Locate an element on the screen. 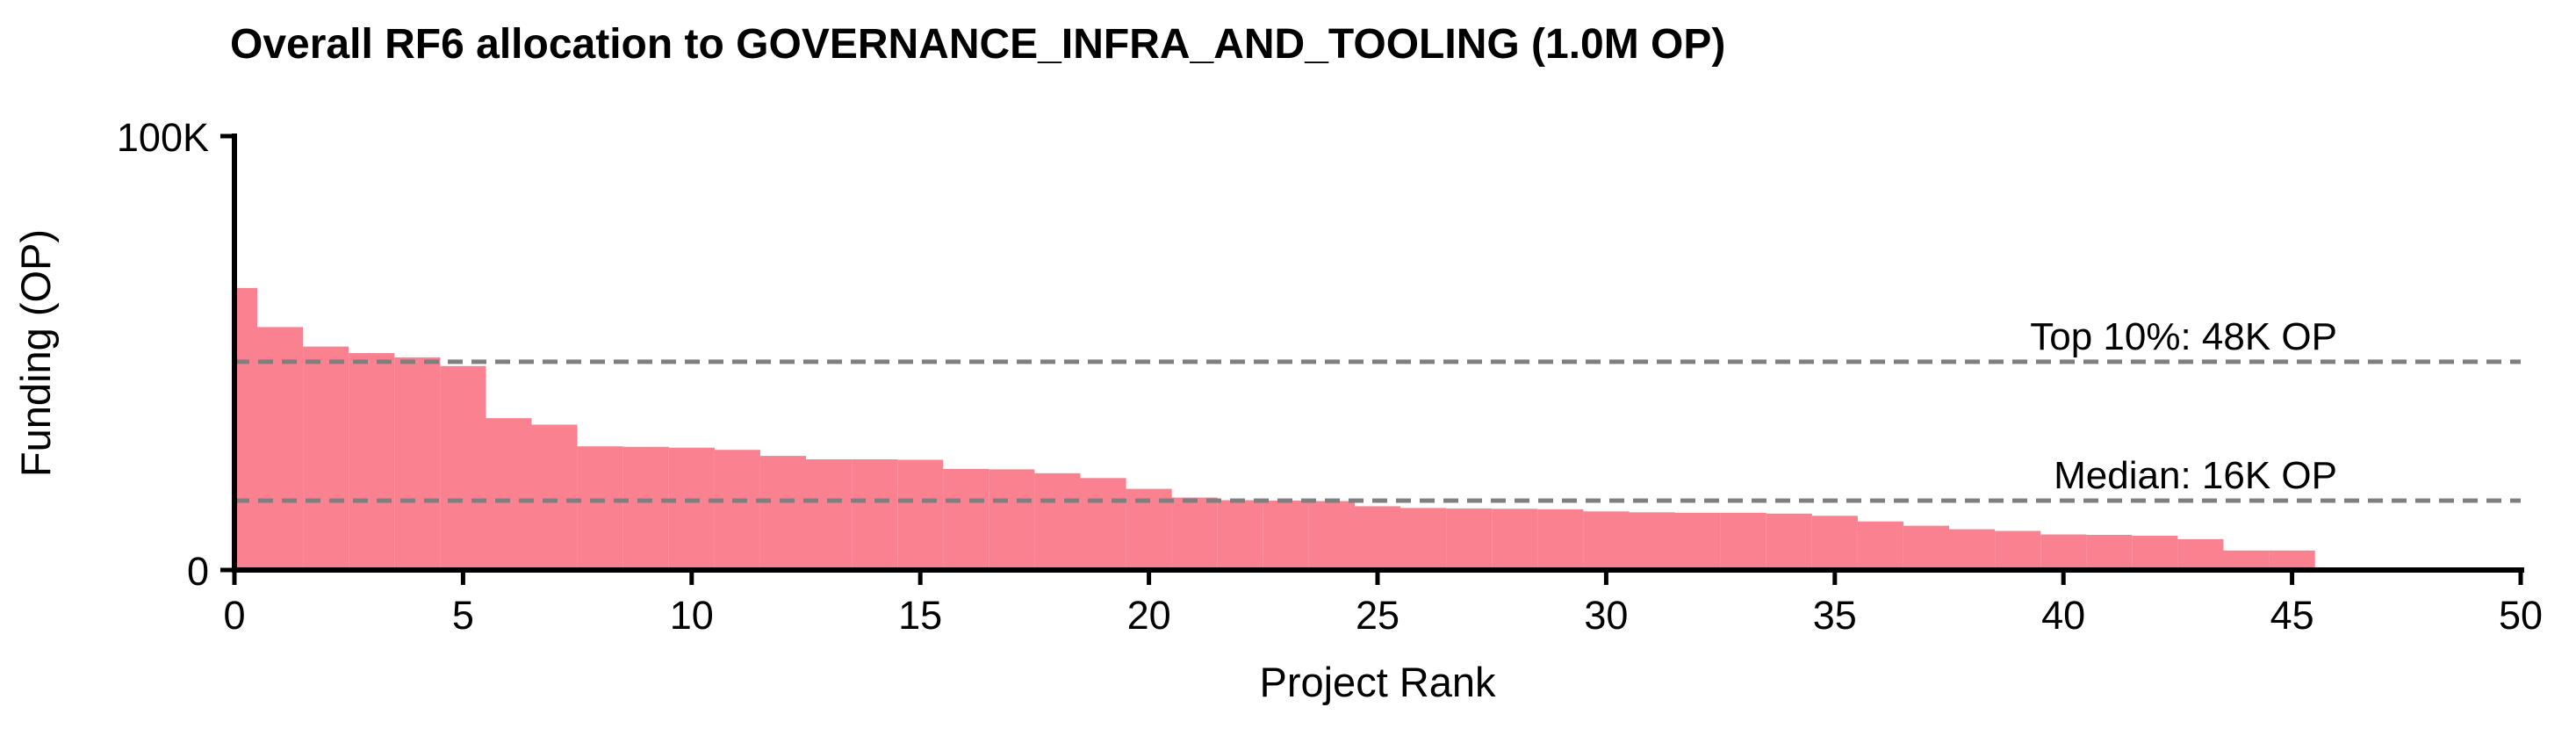 The height and width of the screenshot is (736, 2576). x-tick-label-25: 25 is located at coordinates (1378, 615).